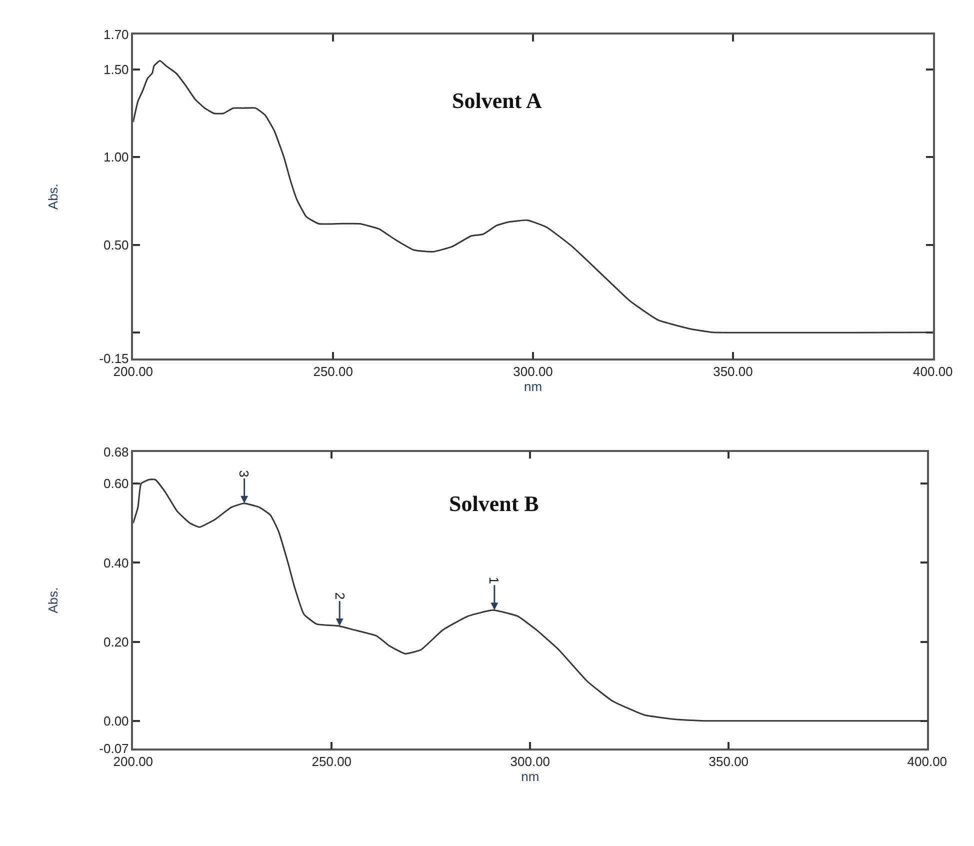 The height and width of the screenshot is (846, 974). What do you see at coordinates (116, 720) in the screenshot?
I see `y-tick-label: 0.00` at bounding box center [116, 720].